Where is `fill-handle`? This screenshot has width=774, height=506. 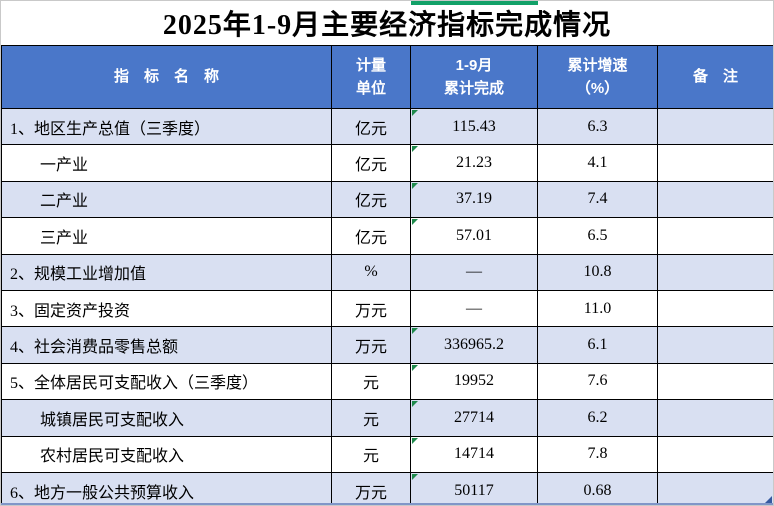
fill-handle is located at coordinates (768, 499).